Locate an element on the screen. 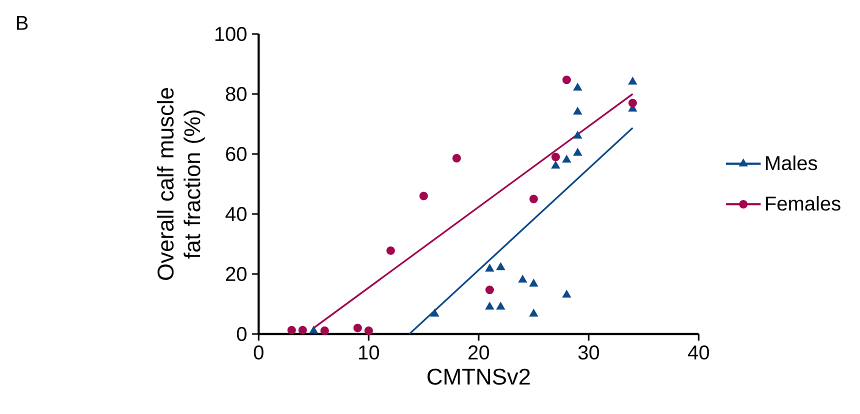 This screenshot has width=860, height=414. x-tick-label: 0 is located at coordinates (259, 352).